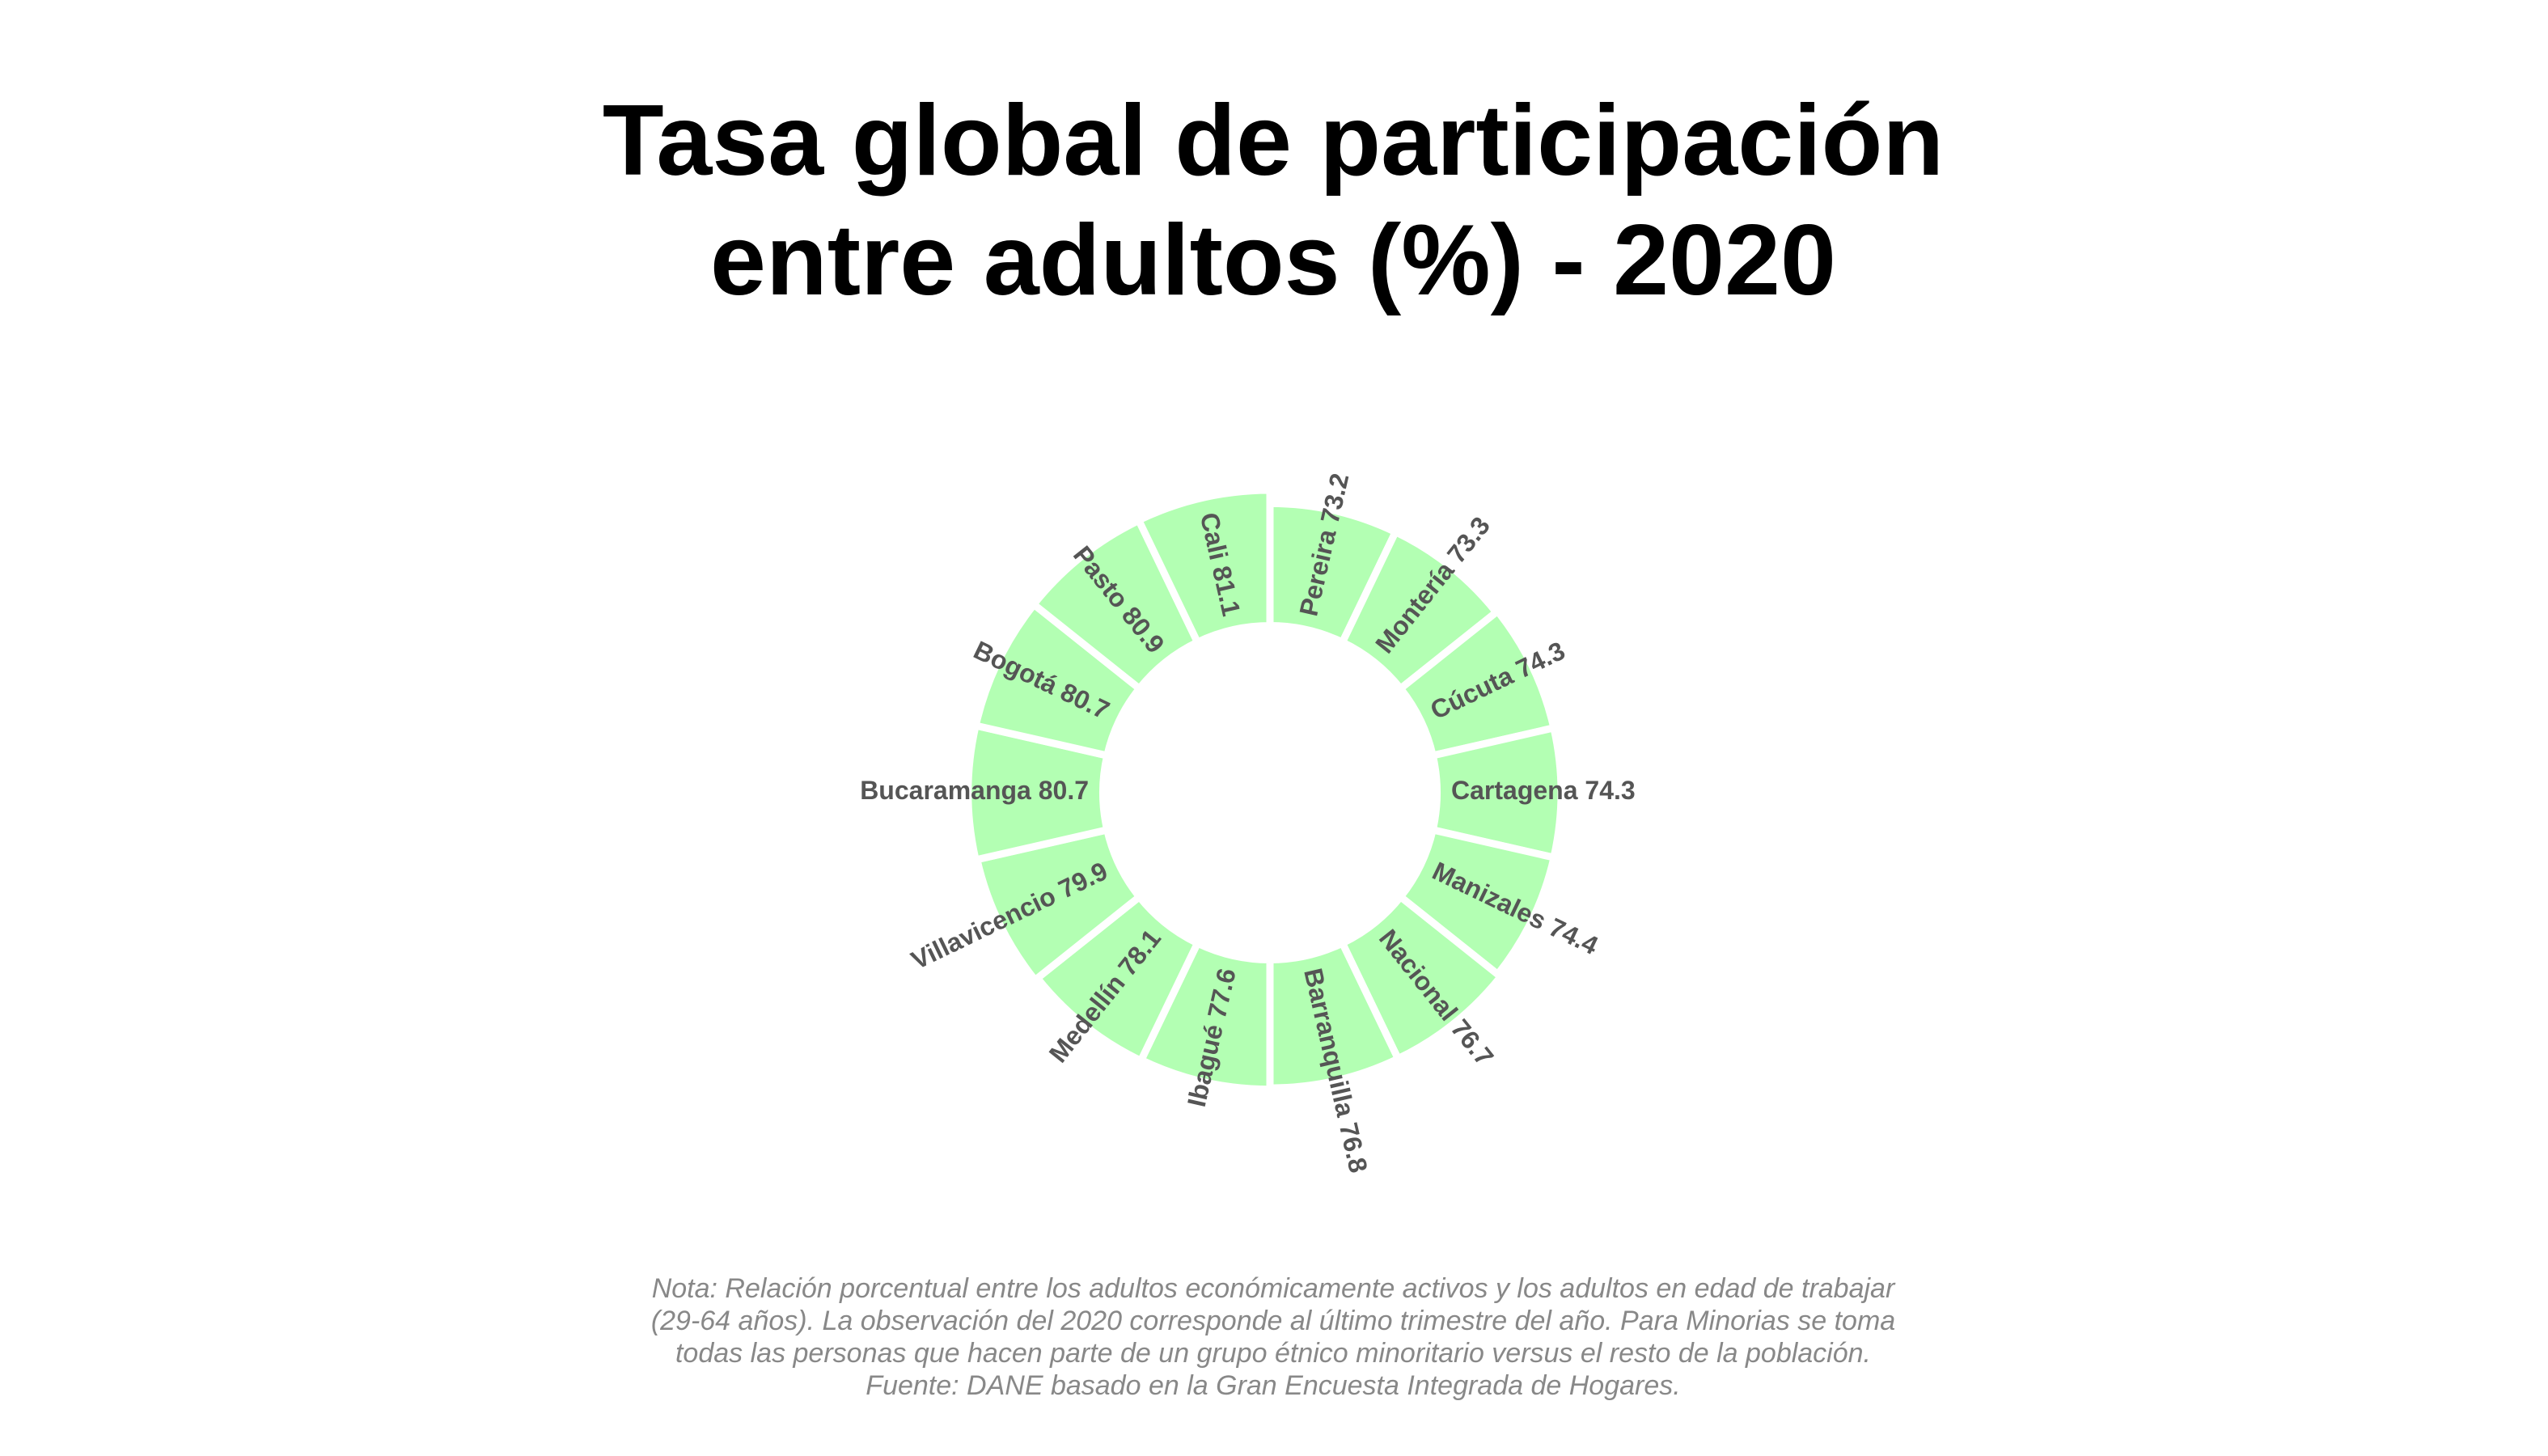 This screenshot has height=1456, width=2548. What do you see at coordinates (1064, 790) in the screenshot?
I see `value-label: 80.7` at bounding box center [1064, 790].